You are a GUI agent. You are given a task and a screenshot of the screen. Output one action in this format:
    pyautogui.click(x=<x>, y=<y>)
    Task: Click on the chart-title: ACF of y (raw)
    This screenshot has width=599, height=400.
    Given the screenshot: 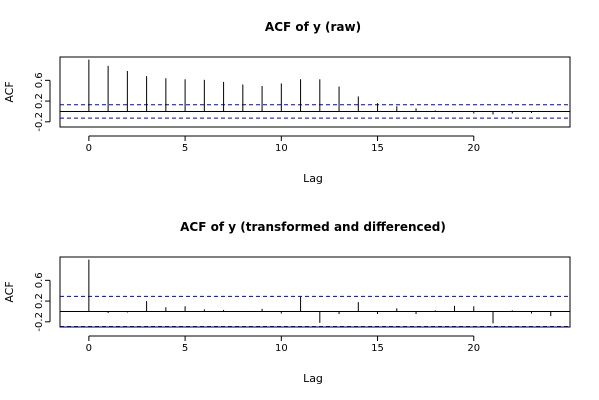 What is the action you would take?
    pyautogui.click(x=313, y=27)
    